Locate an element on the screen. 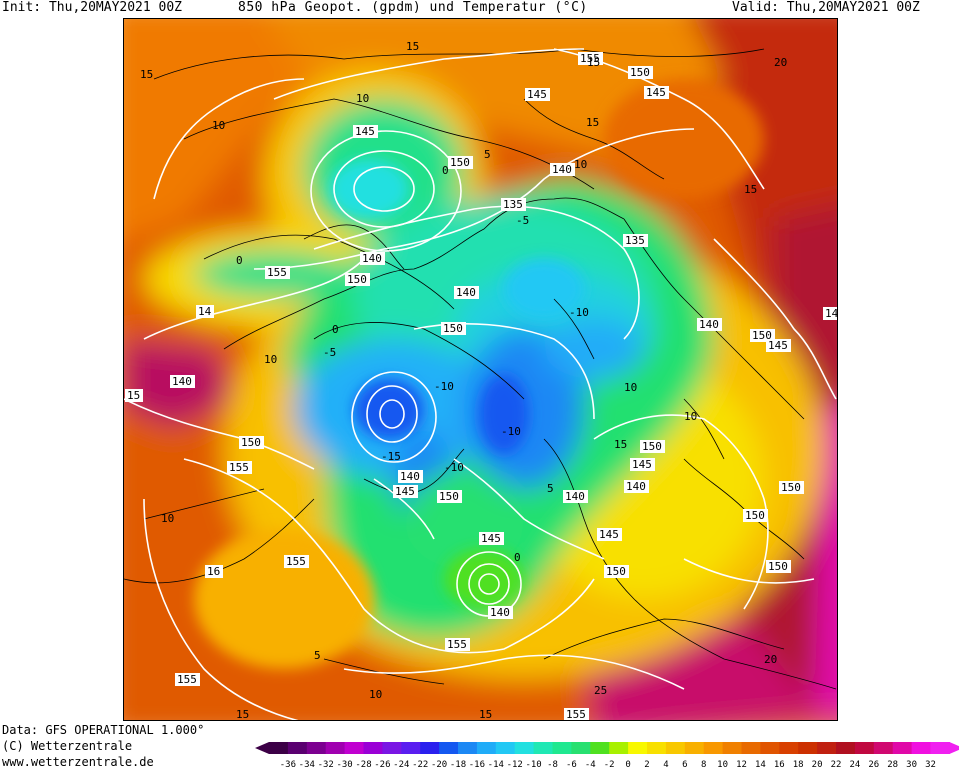  colorbar-tick-label: -22 is located at coordinates (420, 765).